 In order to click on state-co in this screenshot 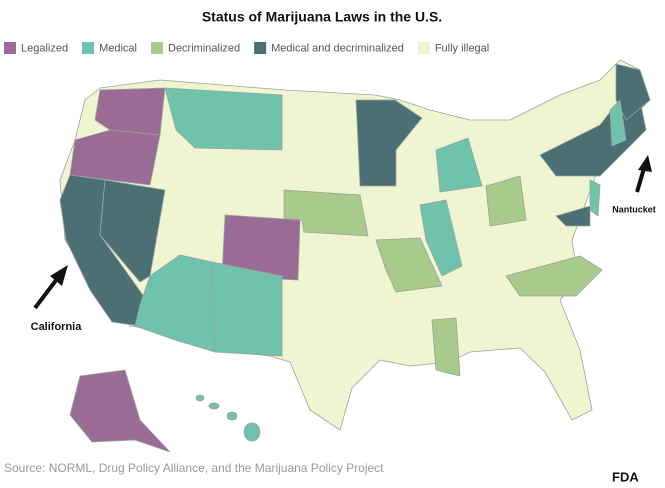, I will do `click(261, 247)`.